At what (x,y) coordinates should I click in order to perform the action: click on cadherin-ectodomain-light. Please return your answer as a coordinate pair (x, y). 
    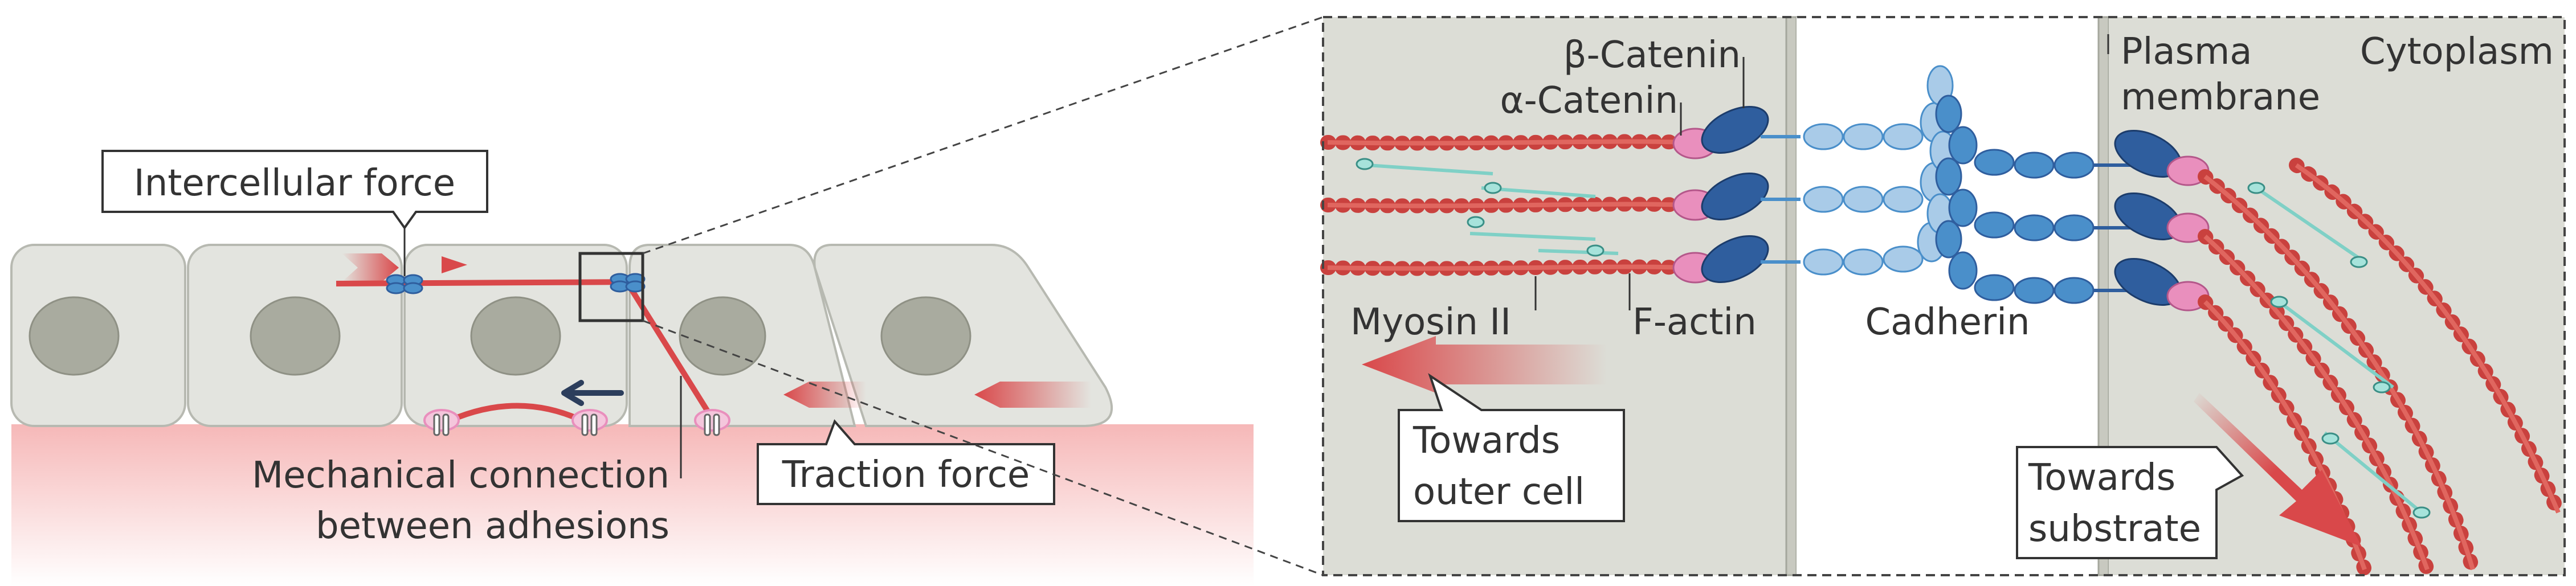
    Looking at the image, I should click on (1880, 171).